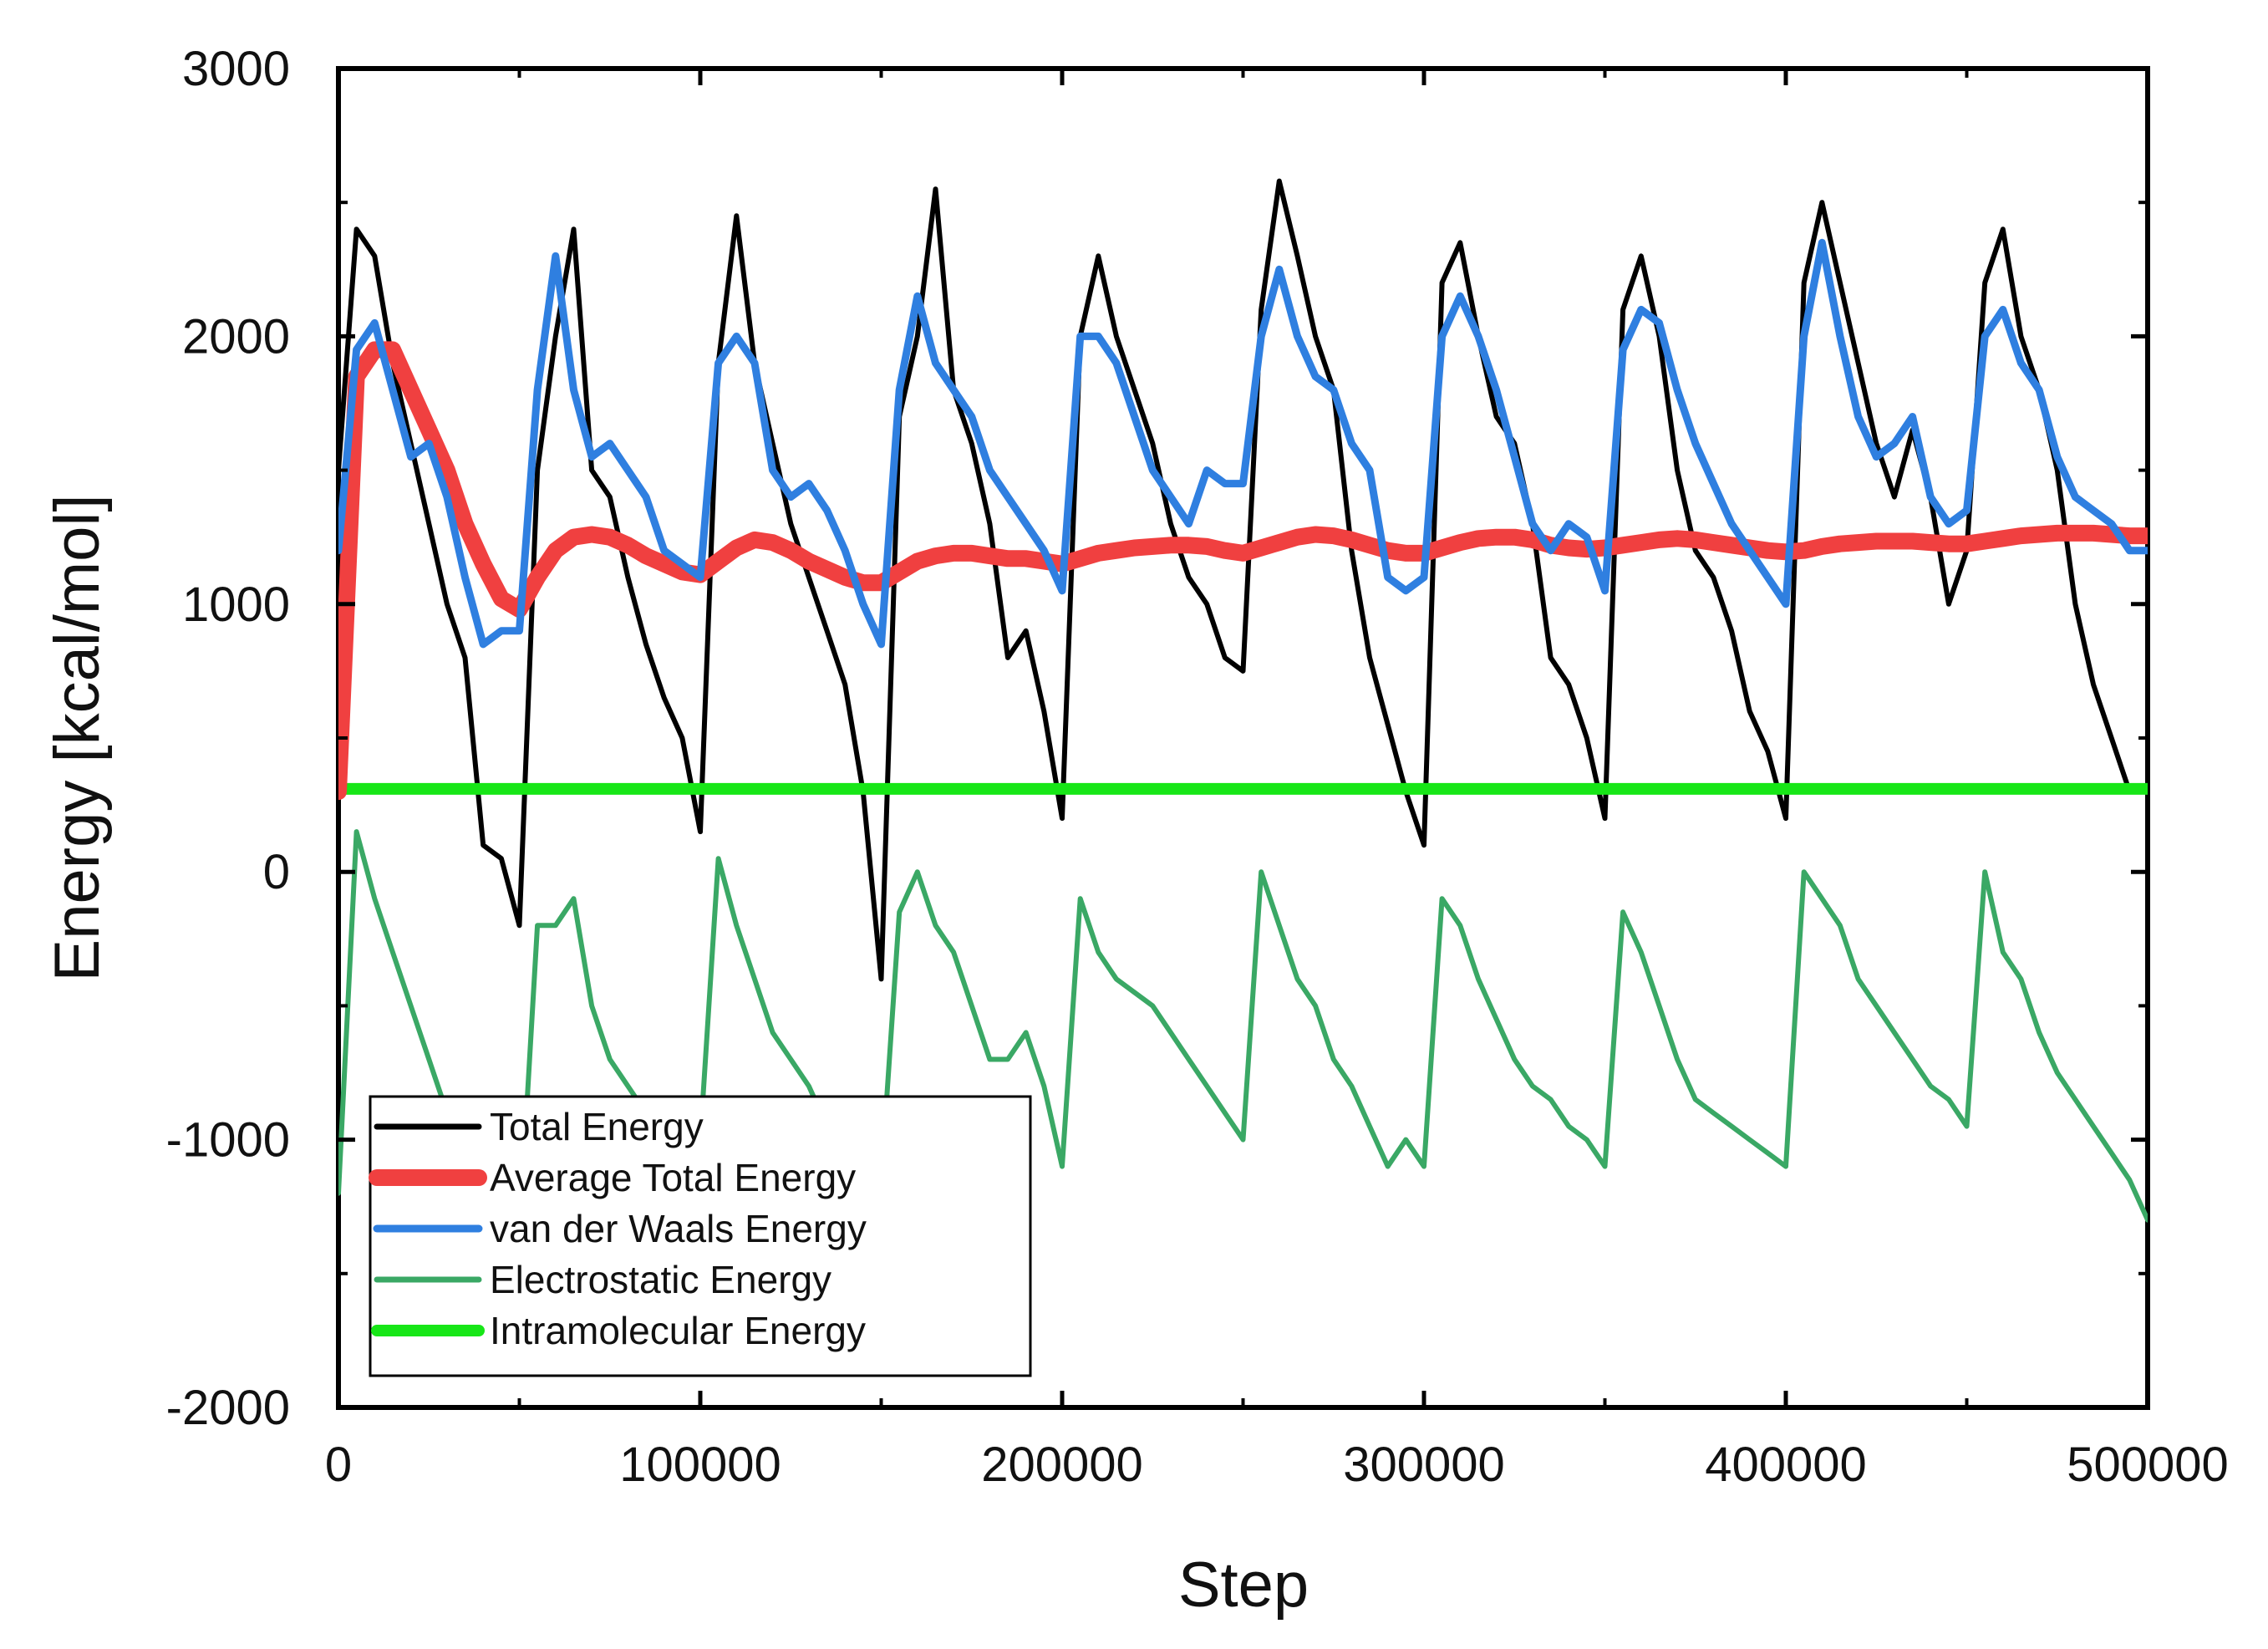 This screenshot has width=2268, height=1649. Describe the element at coordinates (1062, 1465) in the screenshot. I see `x-tick-label: 200000` at that location.